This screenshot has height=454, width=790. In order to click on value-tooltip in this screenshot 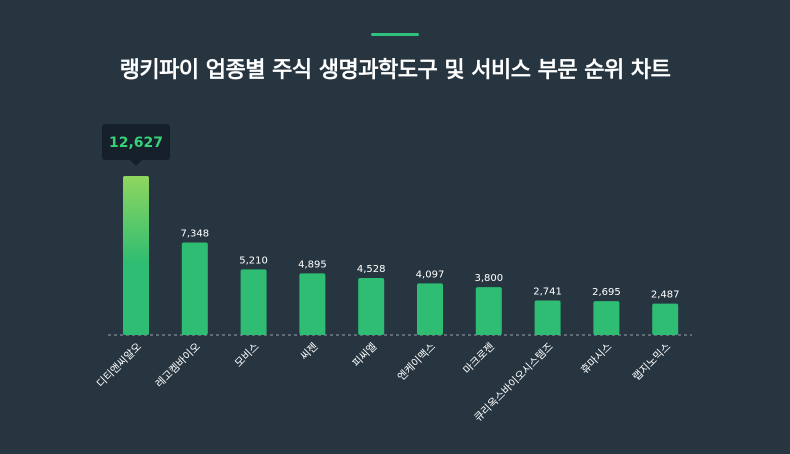, I will do `click(136, 142)`.